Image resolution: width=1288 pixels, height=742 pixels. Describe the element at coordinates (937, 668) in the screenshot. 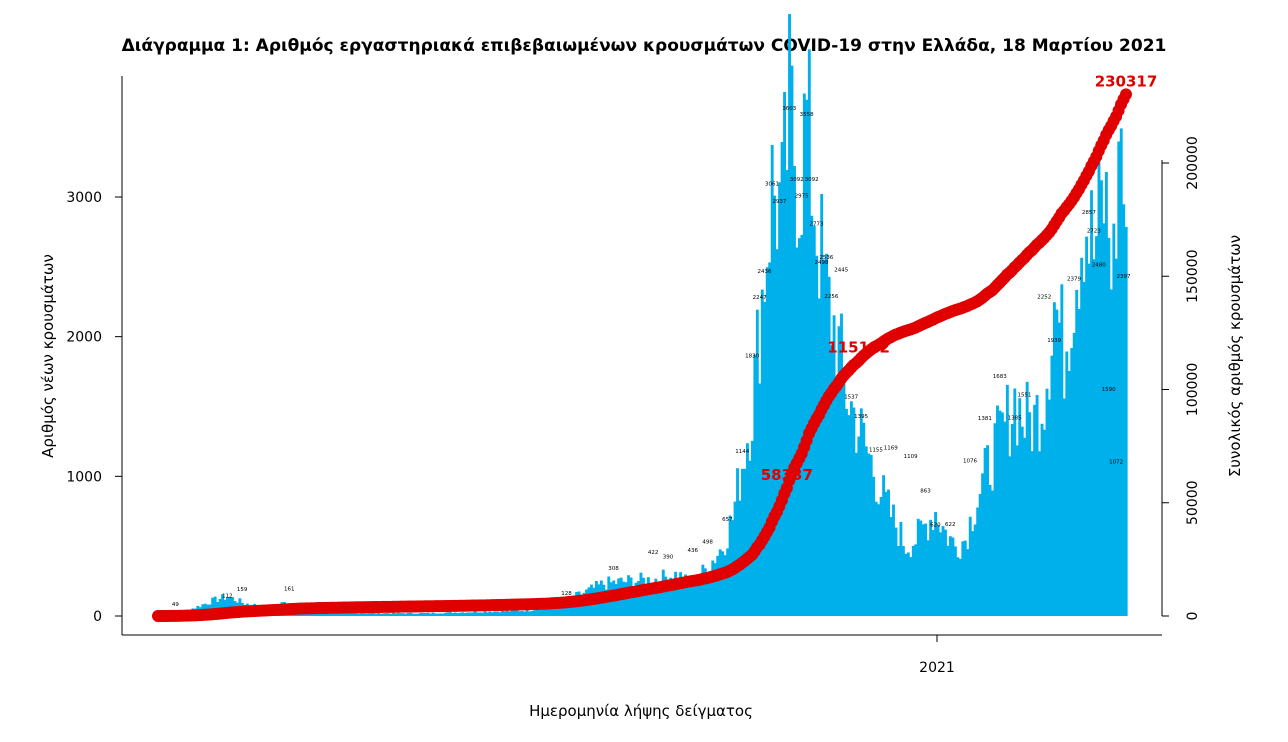

I see `x-tick-label: 2021` at that location.